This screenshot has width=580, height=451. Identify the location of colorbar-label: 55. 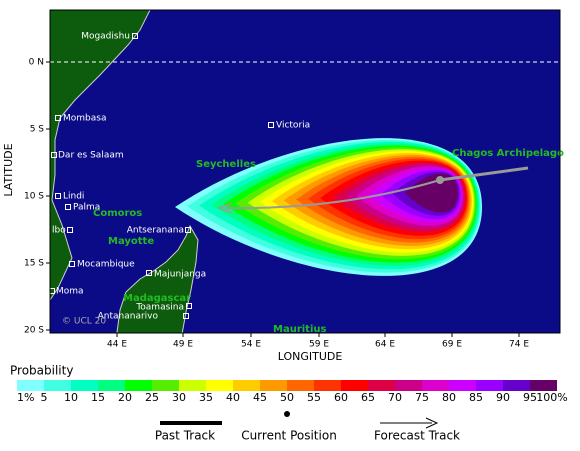
(314, 397).